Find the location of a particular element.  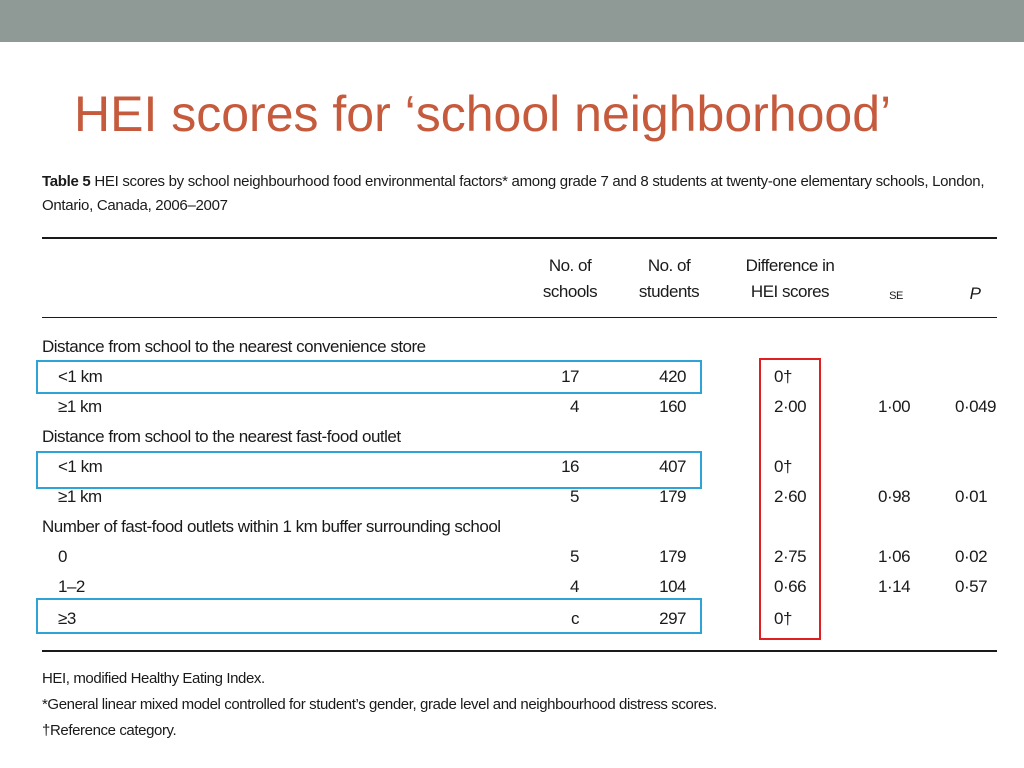

row-label: ≥3 is located at coordinates (67, 618).